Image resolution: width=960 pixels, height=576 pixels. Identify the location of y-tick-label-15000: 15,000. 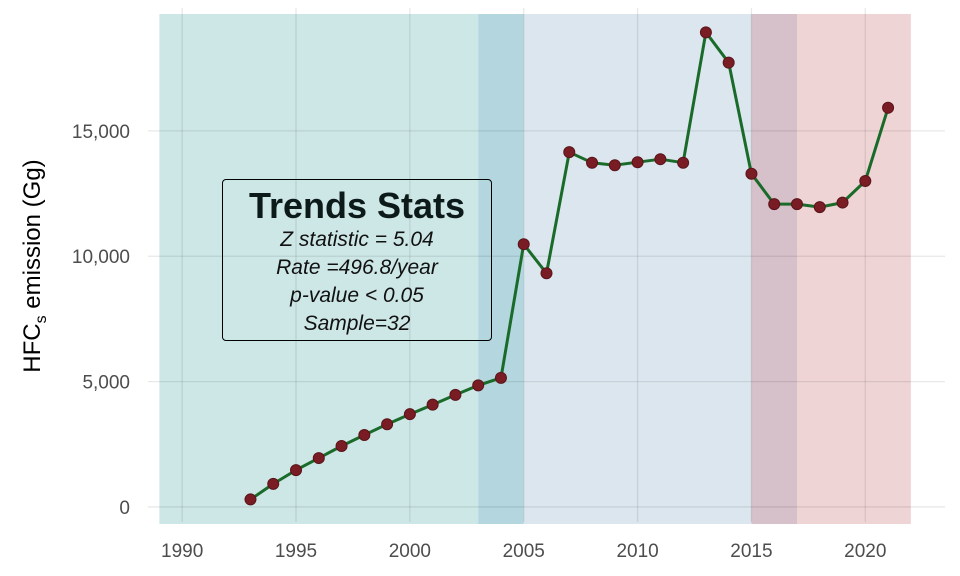
(101, 132).